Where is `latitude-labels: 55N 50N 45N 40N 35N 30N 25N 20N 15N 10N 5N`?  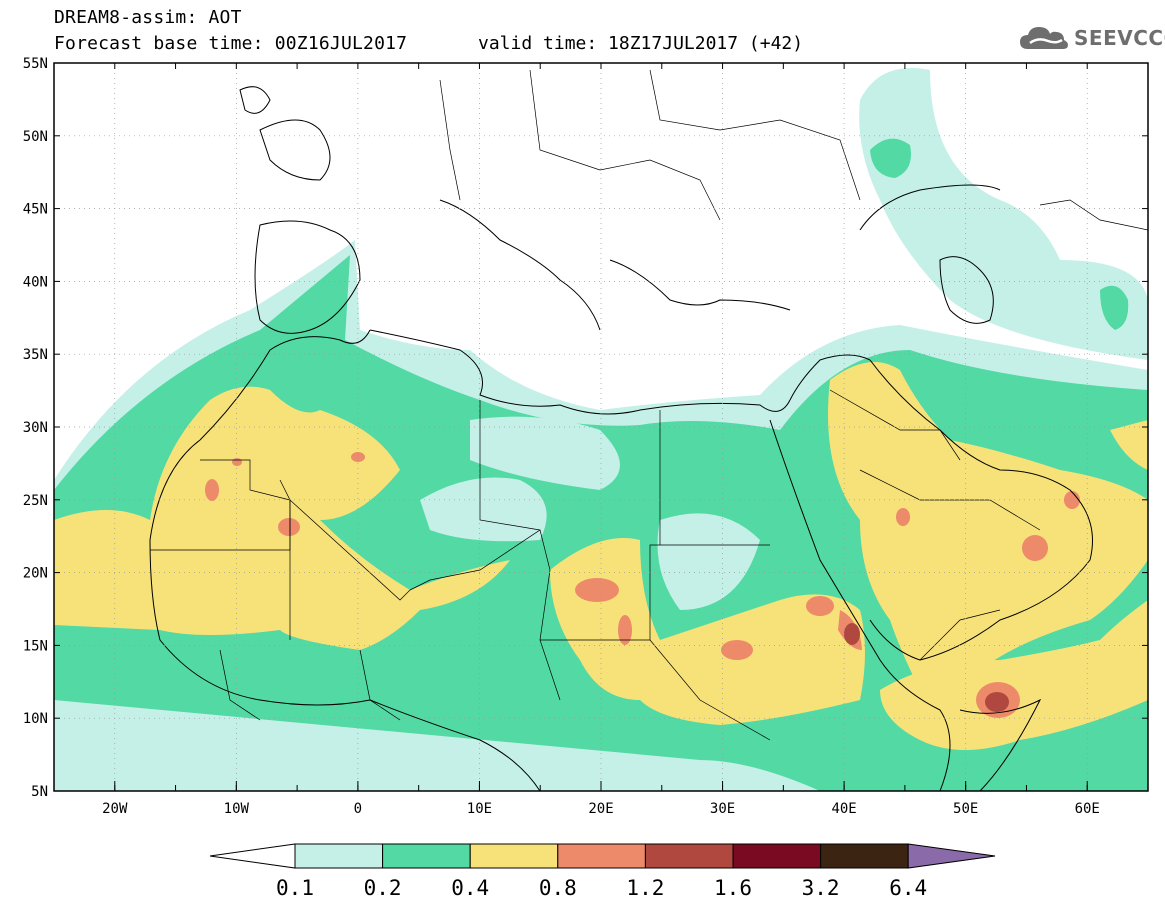 latitude-labels: 55N 50N 45N 40N 35N 30N 25N 20N 15N 10N 5N is located at coordinates (35, 428).